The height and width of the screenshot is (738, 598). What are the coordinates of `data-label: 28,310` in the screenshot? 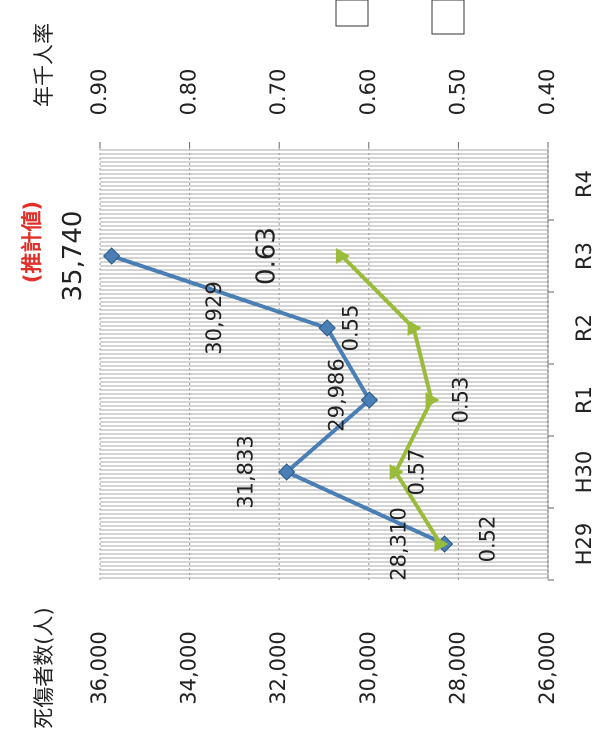 It's located at (399, 543).